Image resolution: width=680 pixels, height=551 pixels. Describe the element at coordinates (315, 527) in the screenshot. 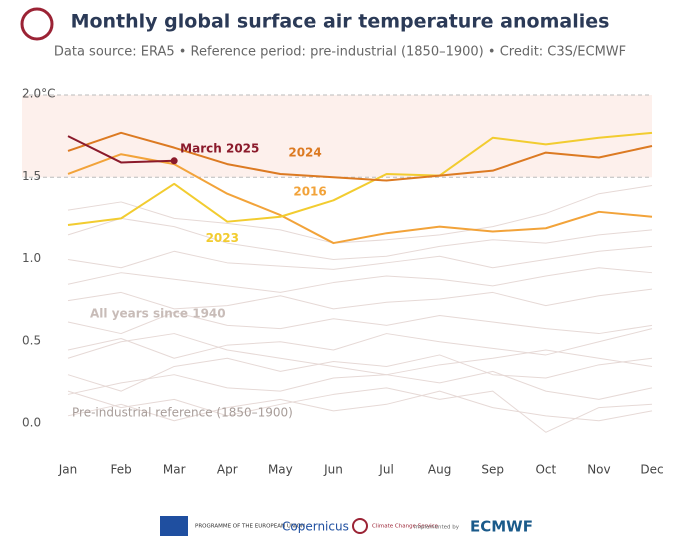

I see `copernicus-text: Copernicus` at that location.